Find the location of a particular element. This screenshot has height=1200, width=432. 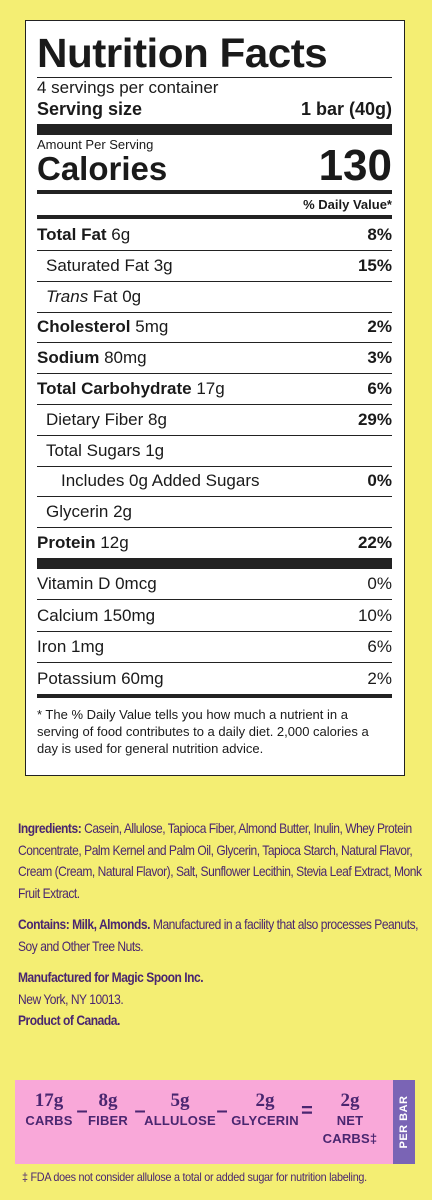

nutrient-dv: 15% is located at coordinates (374, 265).